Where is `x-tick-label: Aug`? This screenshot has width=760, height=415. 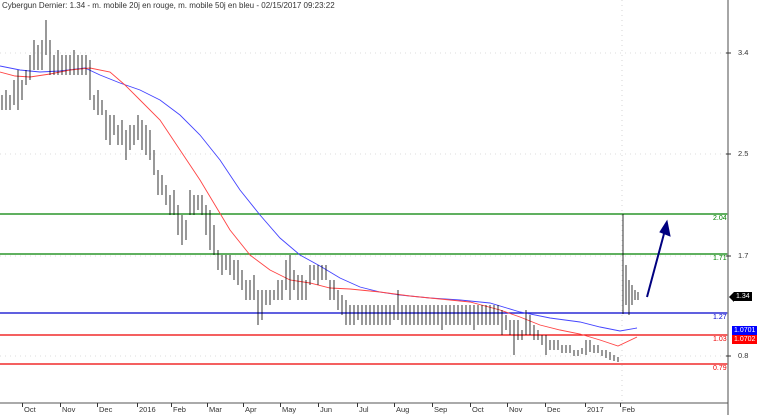 x-tick-label: Aug is located at coordinates (403, 409).